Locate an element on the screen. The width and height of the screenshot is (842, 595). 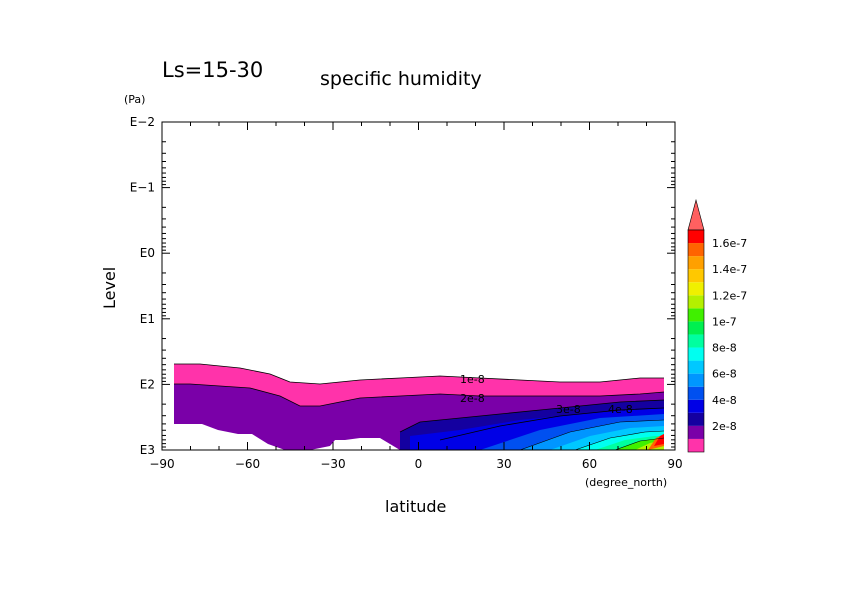
x-axis-label: latitude is located at coordinates (415, 506).